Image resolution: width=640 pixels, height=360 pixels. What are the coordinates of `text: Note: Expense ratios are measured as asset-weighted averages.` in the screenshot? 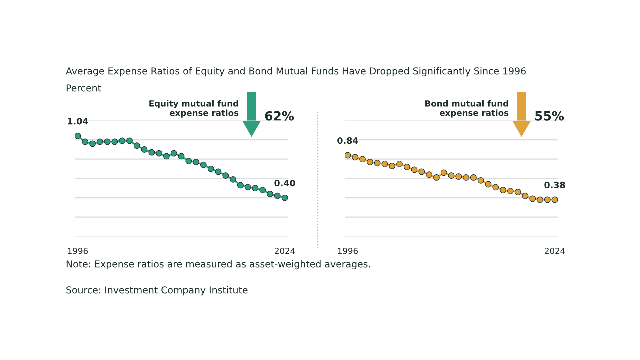 It's located at (218, 265).